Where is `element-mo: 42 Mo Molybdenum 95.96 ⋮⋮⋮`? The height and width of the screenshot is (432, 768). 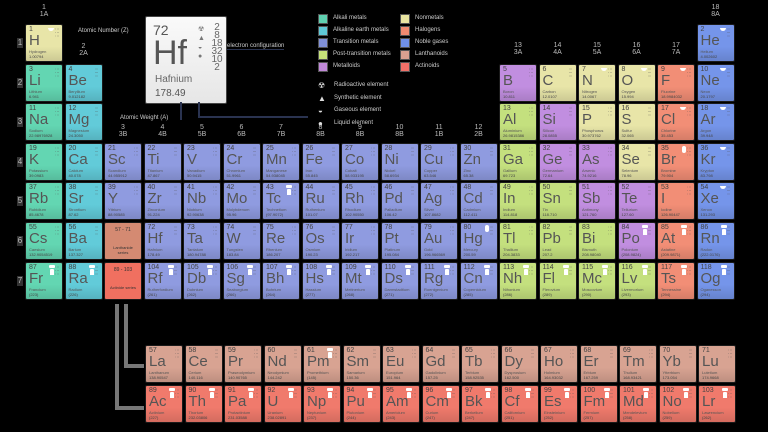
element-mo: 42 Mo Molybdenum 95.96 ⋮⋮⋮ is located at coordinates (241, 201).